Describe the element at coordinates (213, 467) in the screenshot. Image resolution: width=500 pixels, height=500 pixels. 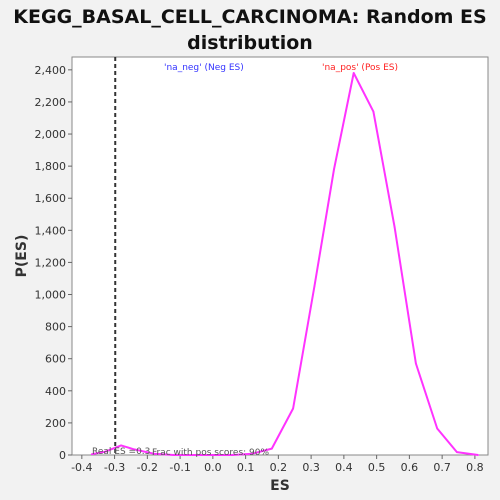
I see `x-tick-label: 0.0` at that location.